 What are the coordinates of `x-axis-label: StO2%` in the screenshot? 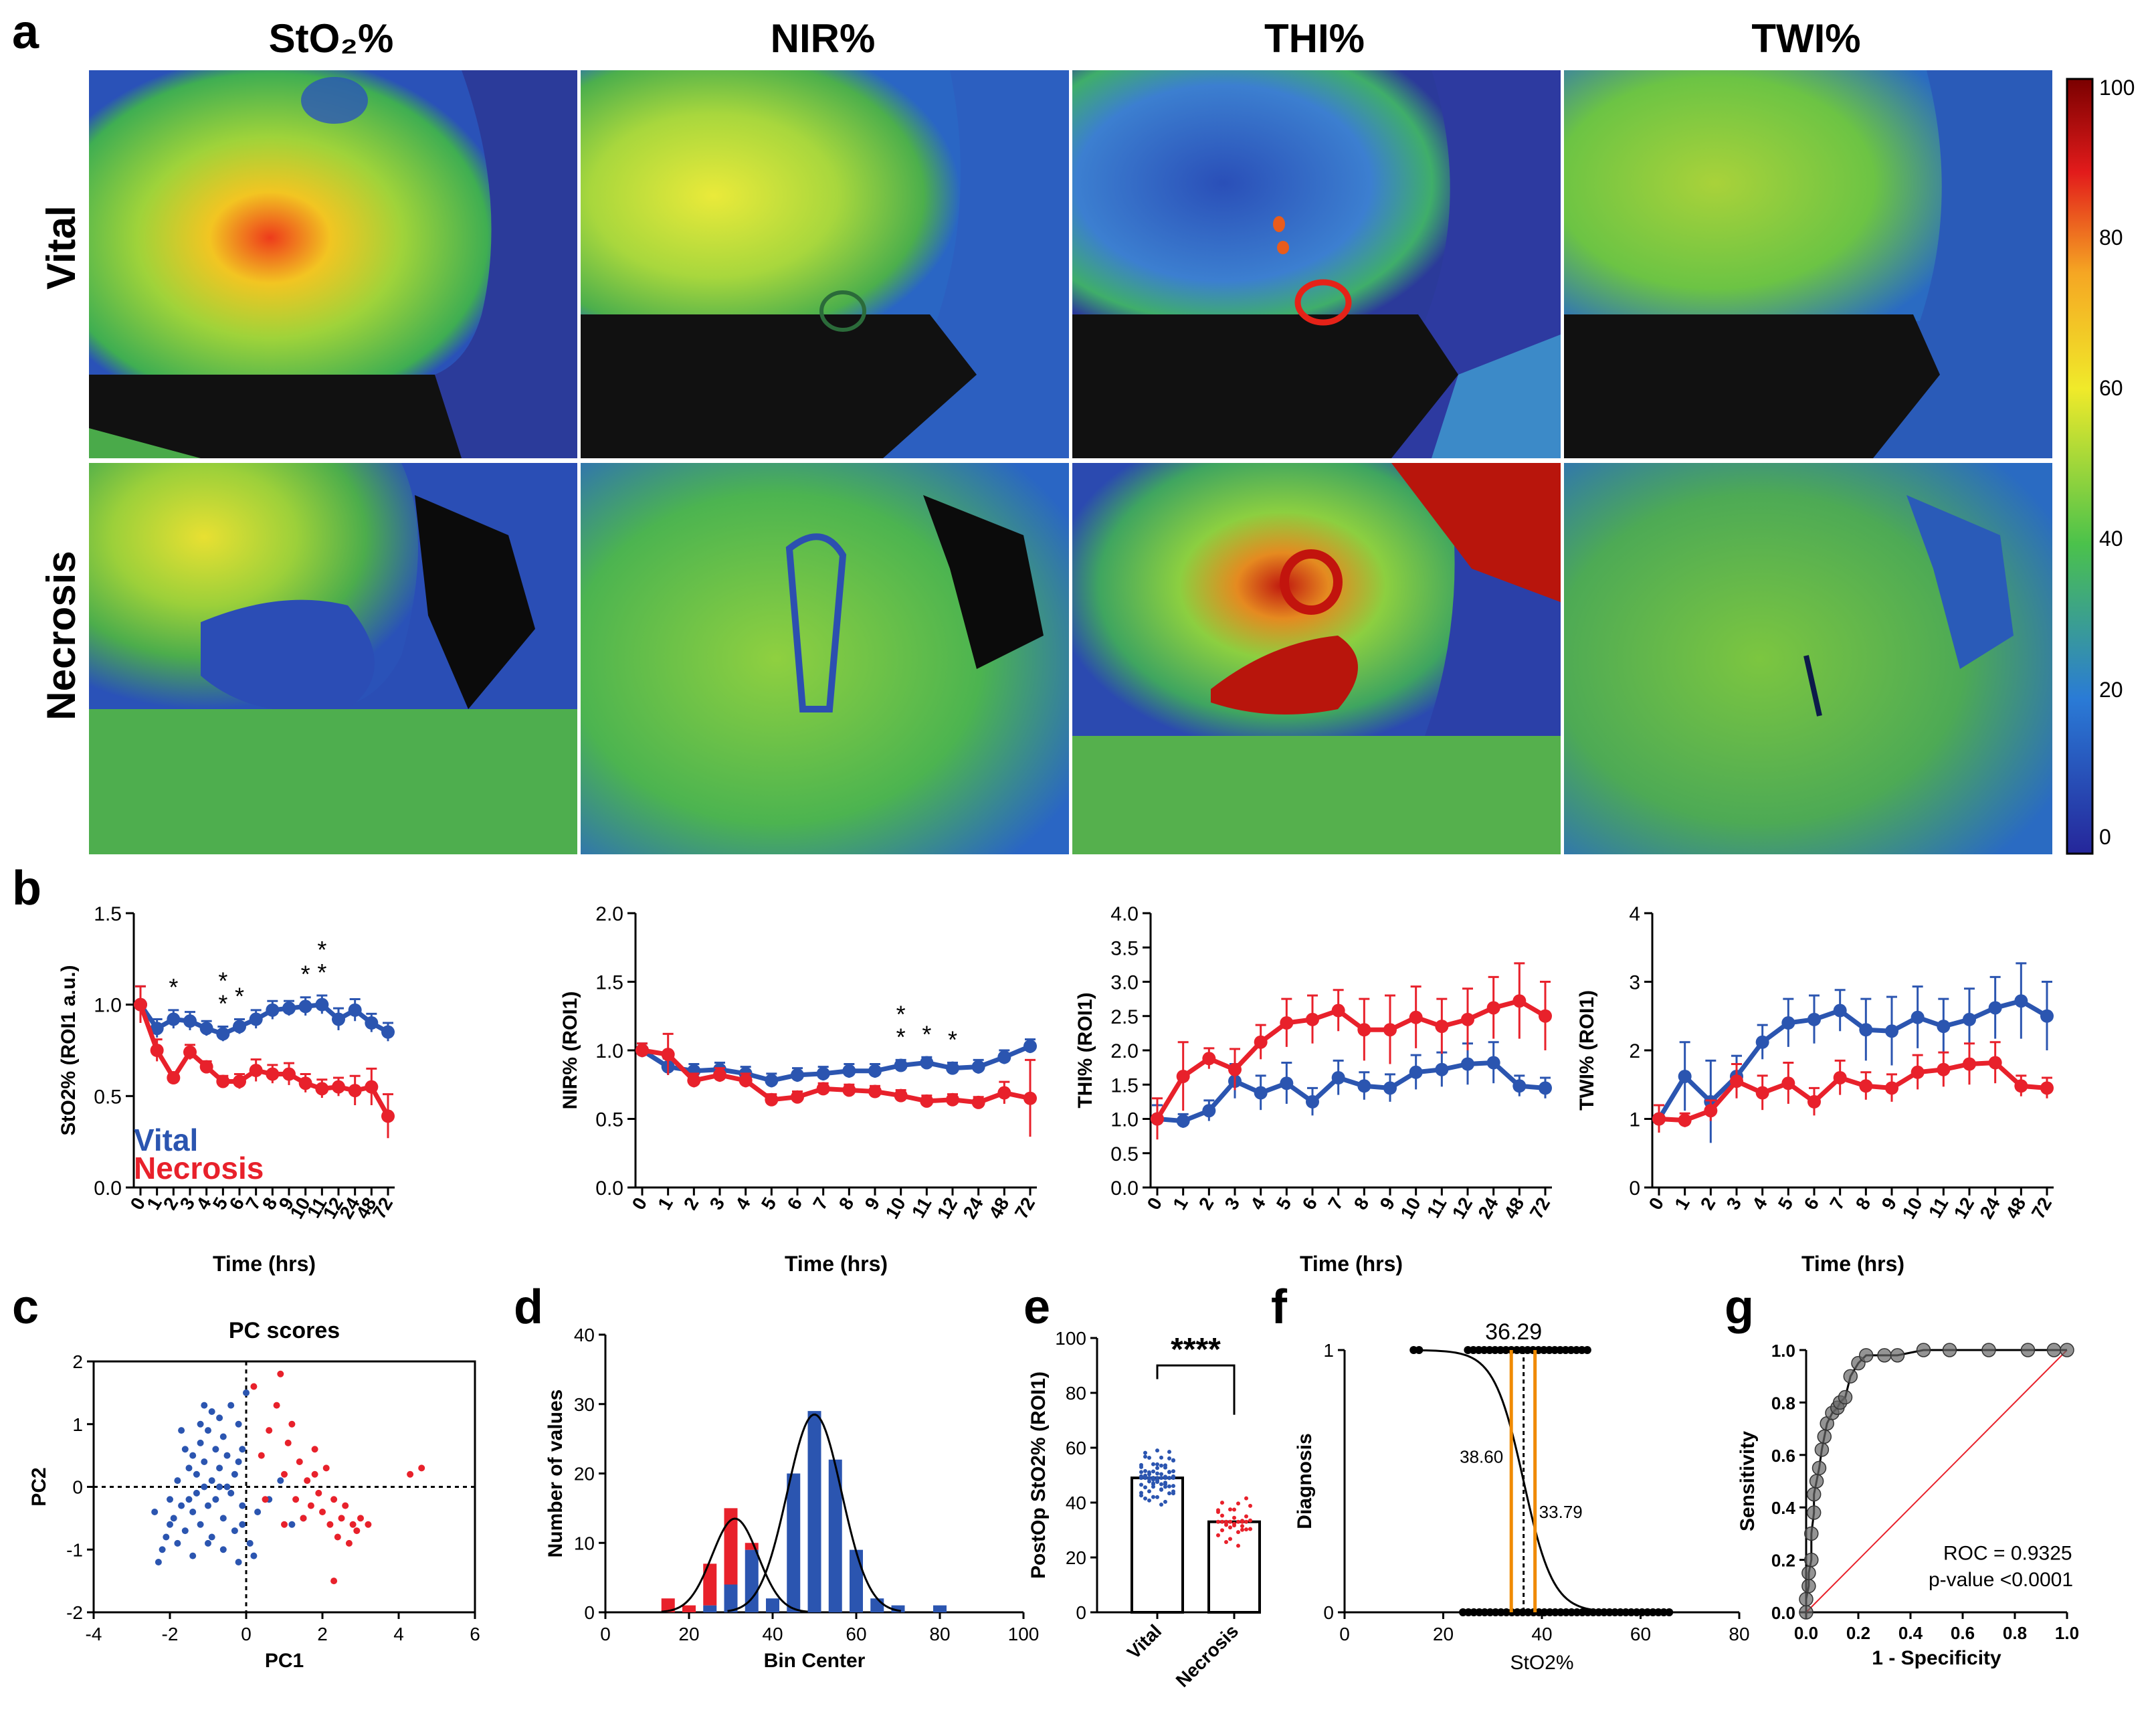 It's located at (1541, 1663).